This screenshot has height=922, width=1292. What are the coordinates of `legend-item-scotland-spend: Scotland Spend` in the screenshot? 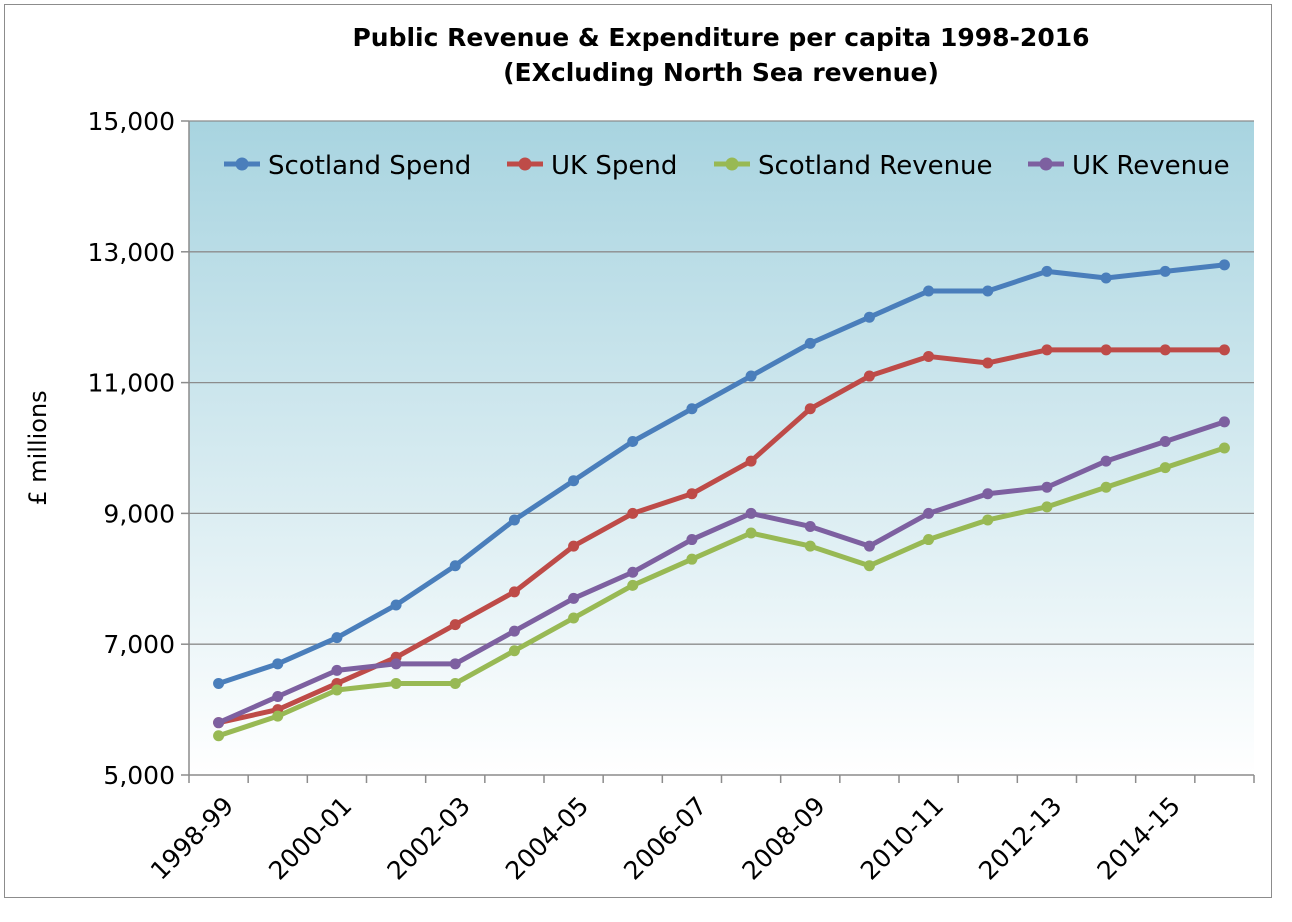 It's located at (347, 166).